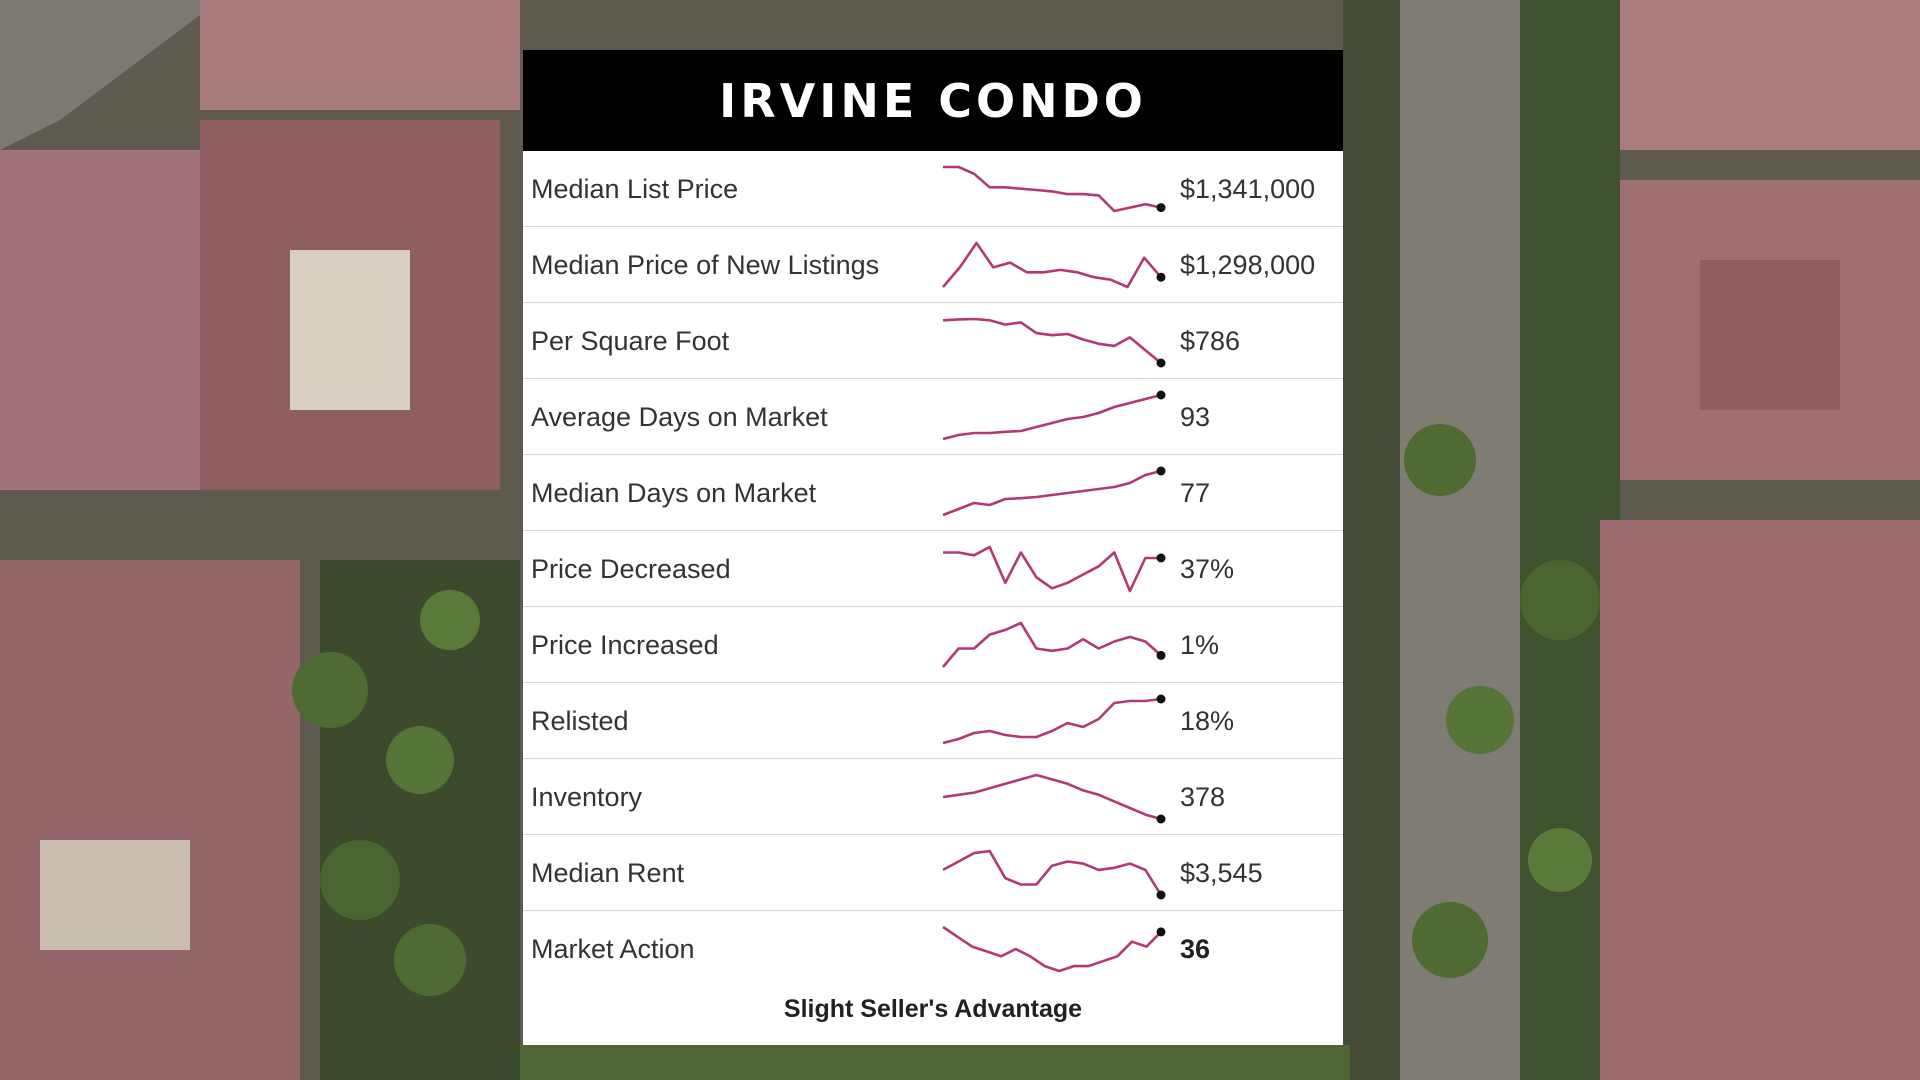 The width and height of the screenshot is (1920, 1080). I want to click on metric-value: 93, so click(1195, 417).